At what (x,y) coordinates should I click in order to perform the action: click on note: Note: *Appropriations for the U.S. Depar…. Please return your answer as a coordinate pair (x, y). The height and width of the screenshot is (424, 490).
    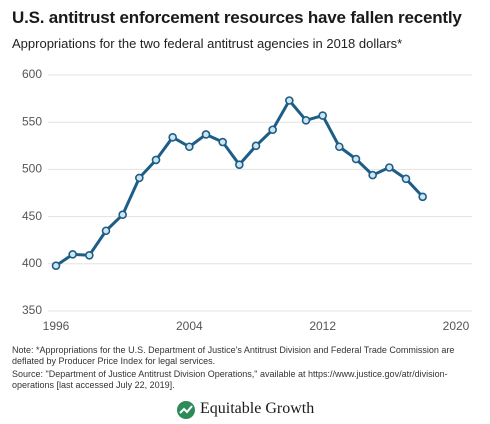
    Looking at the image, I should click on (233, 355).